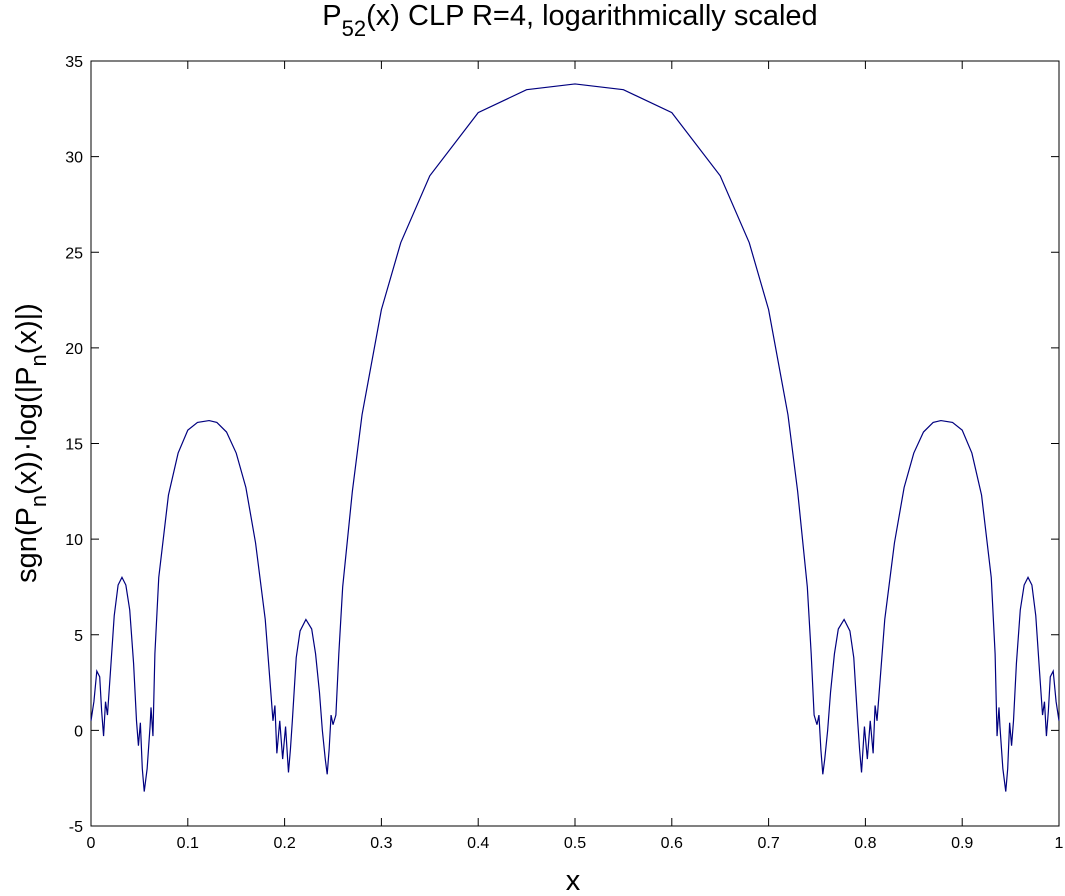 The height and width of the screenshot is (896, 1065). What do you see at coordinates (331, 16) in the screenshot?
I see `title-part: P` at bounding box center [331, 16].